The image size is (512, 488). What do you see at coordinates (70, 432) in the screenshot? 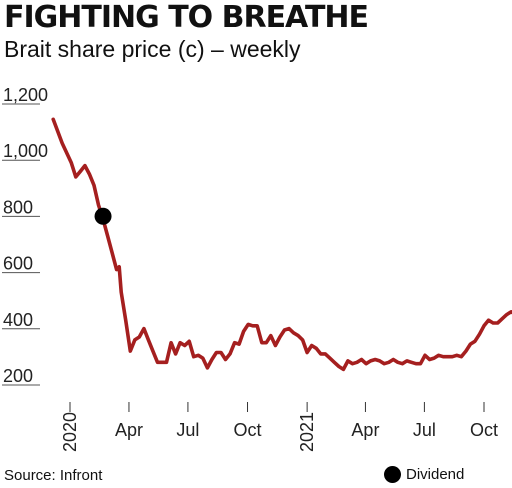
I see `x-tick-label: 2020` at bounding box center [70, 432].